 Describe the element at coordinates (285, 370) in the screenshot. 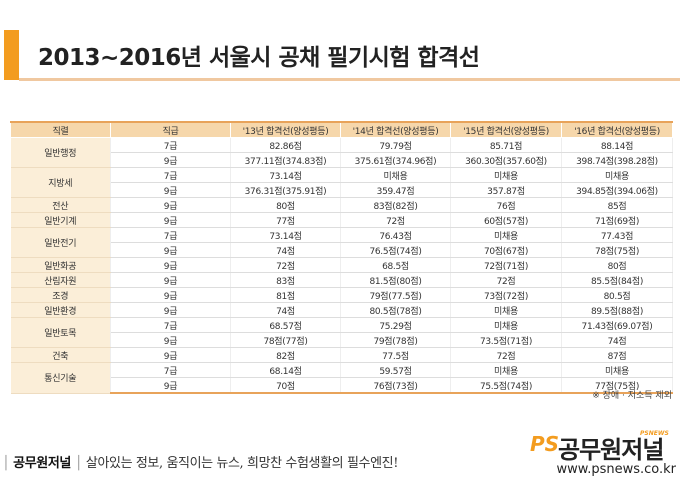

I see `score-cell-y13: 68.14점` at that location.